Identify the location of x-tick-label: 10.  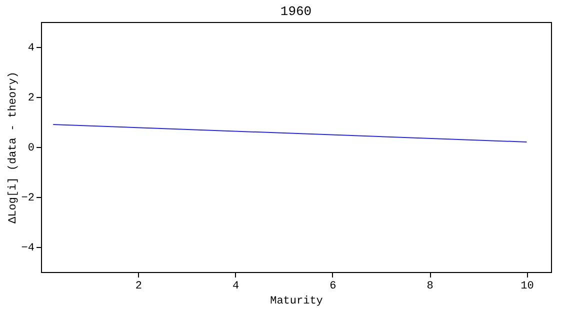
(527, 286).